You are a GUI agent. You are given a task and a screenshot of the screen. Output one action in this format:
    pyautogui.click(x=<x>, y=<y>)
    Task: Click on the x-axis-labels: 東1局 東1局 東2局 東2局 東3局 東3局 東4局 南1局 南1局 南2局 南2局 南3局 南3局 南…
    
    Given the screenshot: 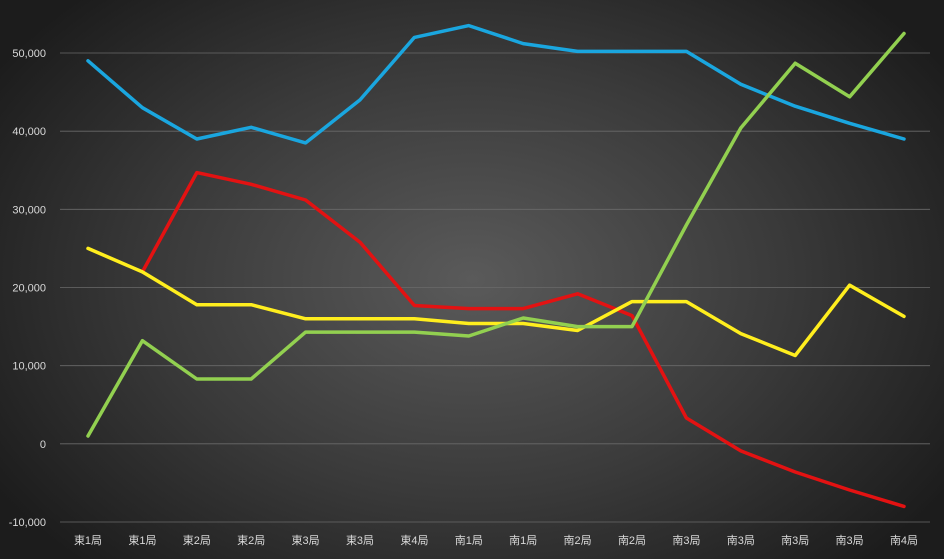 What is the action you would take?
    pyautogui.click(x=496, y=540)
    